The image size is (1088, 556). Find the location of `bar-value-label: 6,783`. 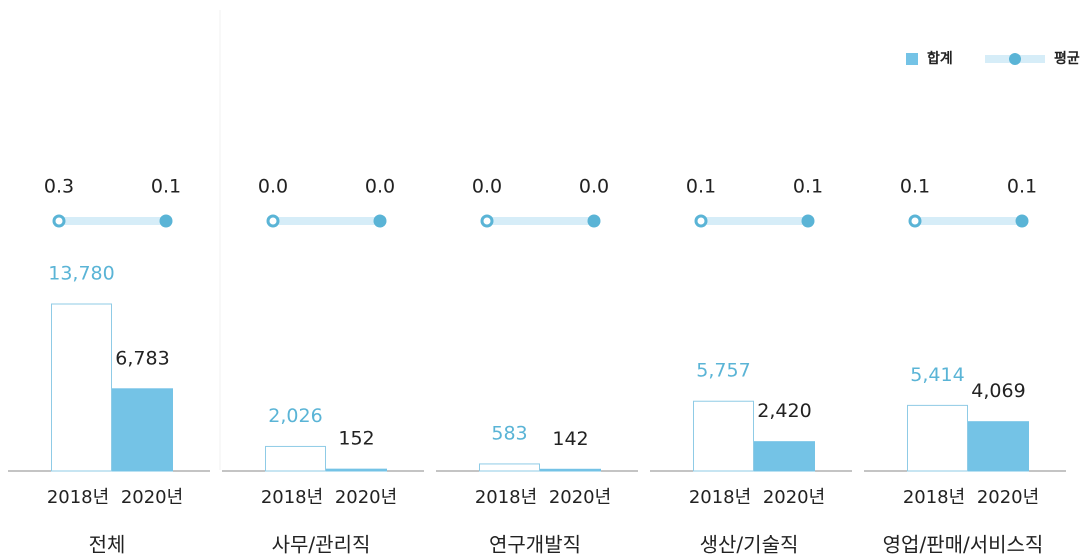

bar-value-label: 6,783 is located at coordinates (142, 358).